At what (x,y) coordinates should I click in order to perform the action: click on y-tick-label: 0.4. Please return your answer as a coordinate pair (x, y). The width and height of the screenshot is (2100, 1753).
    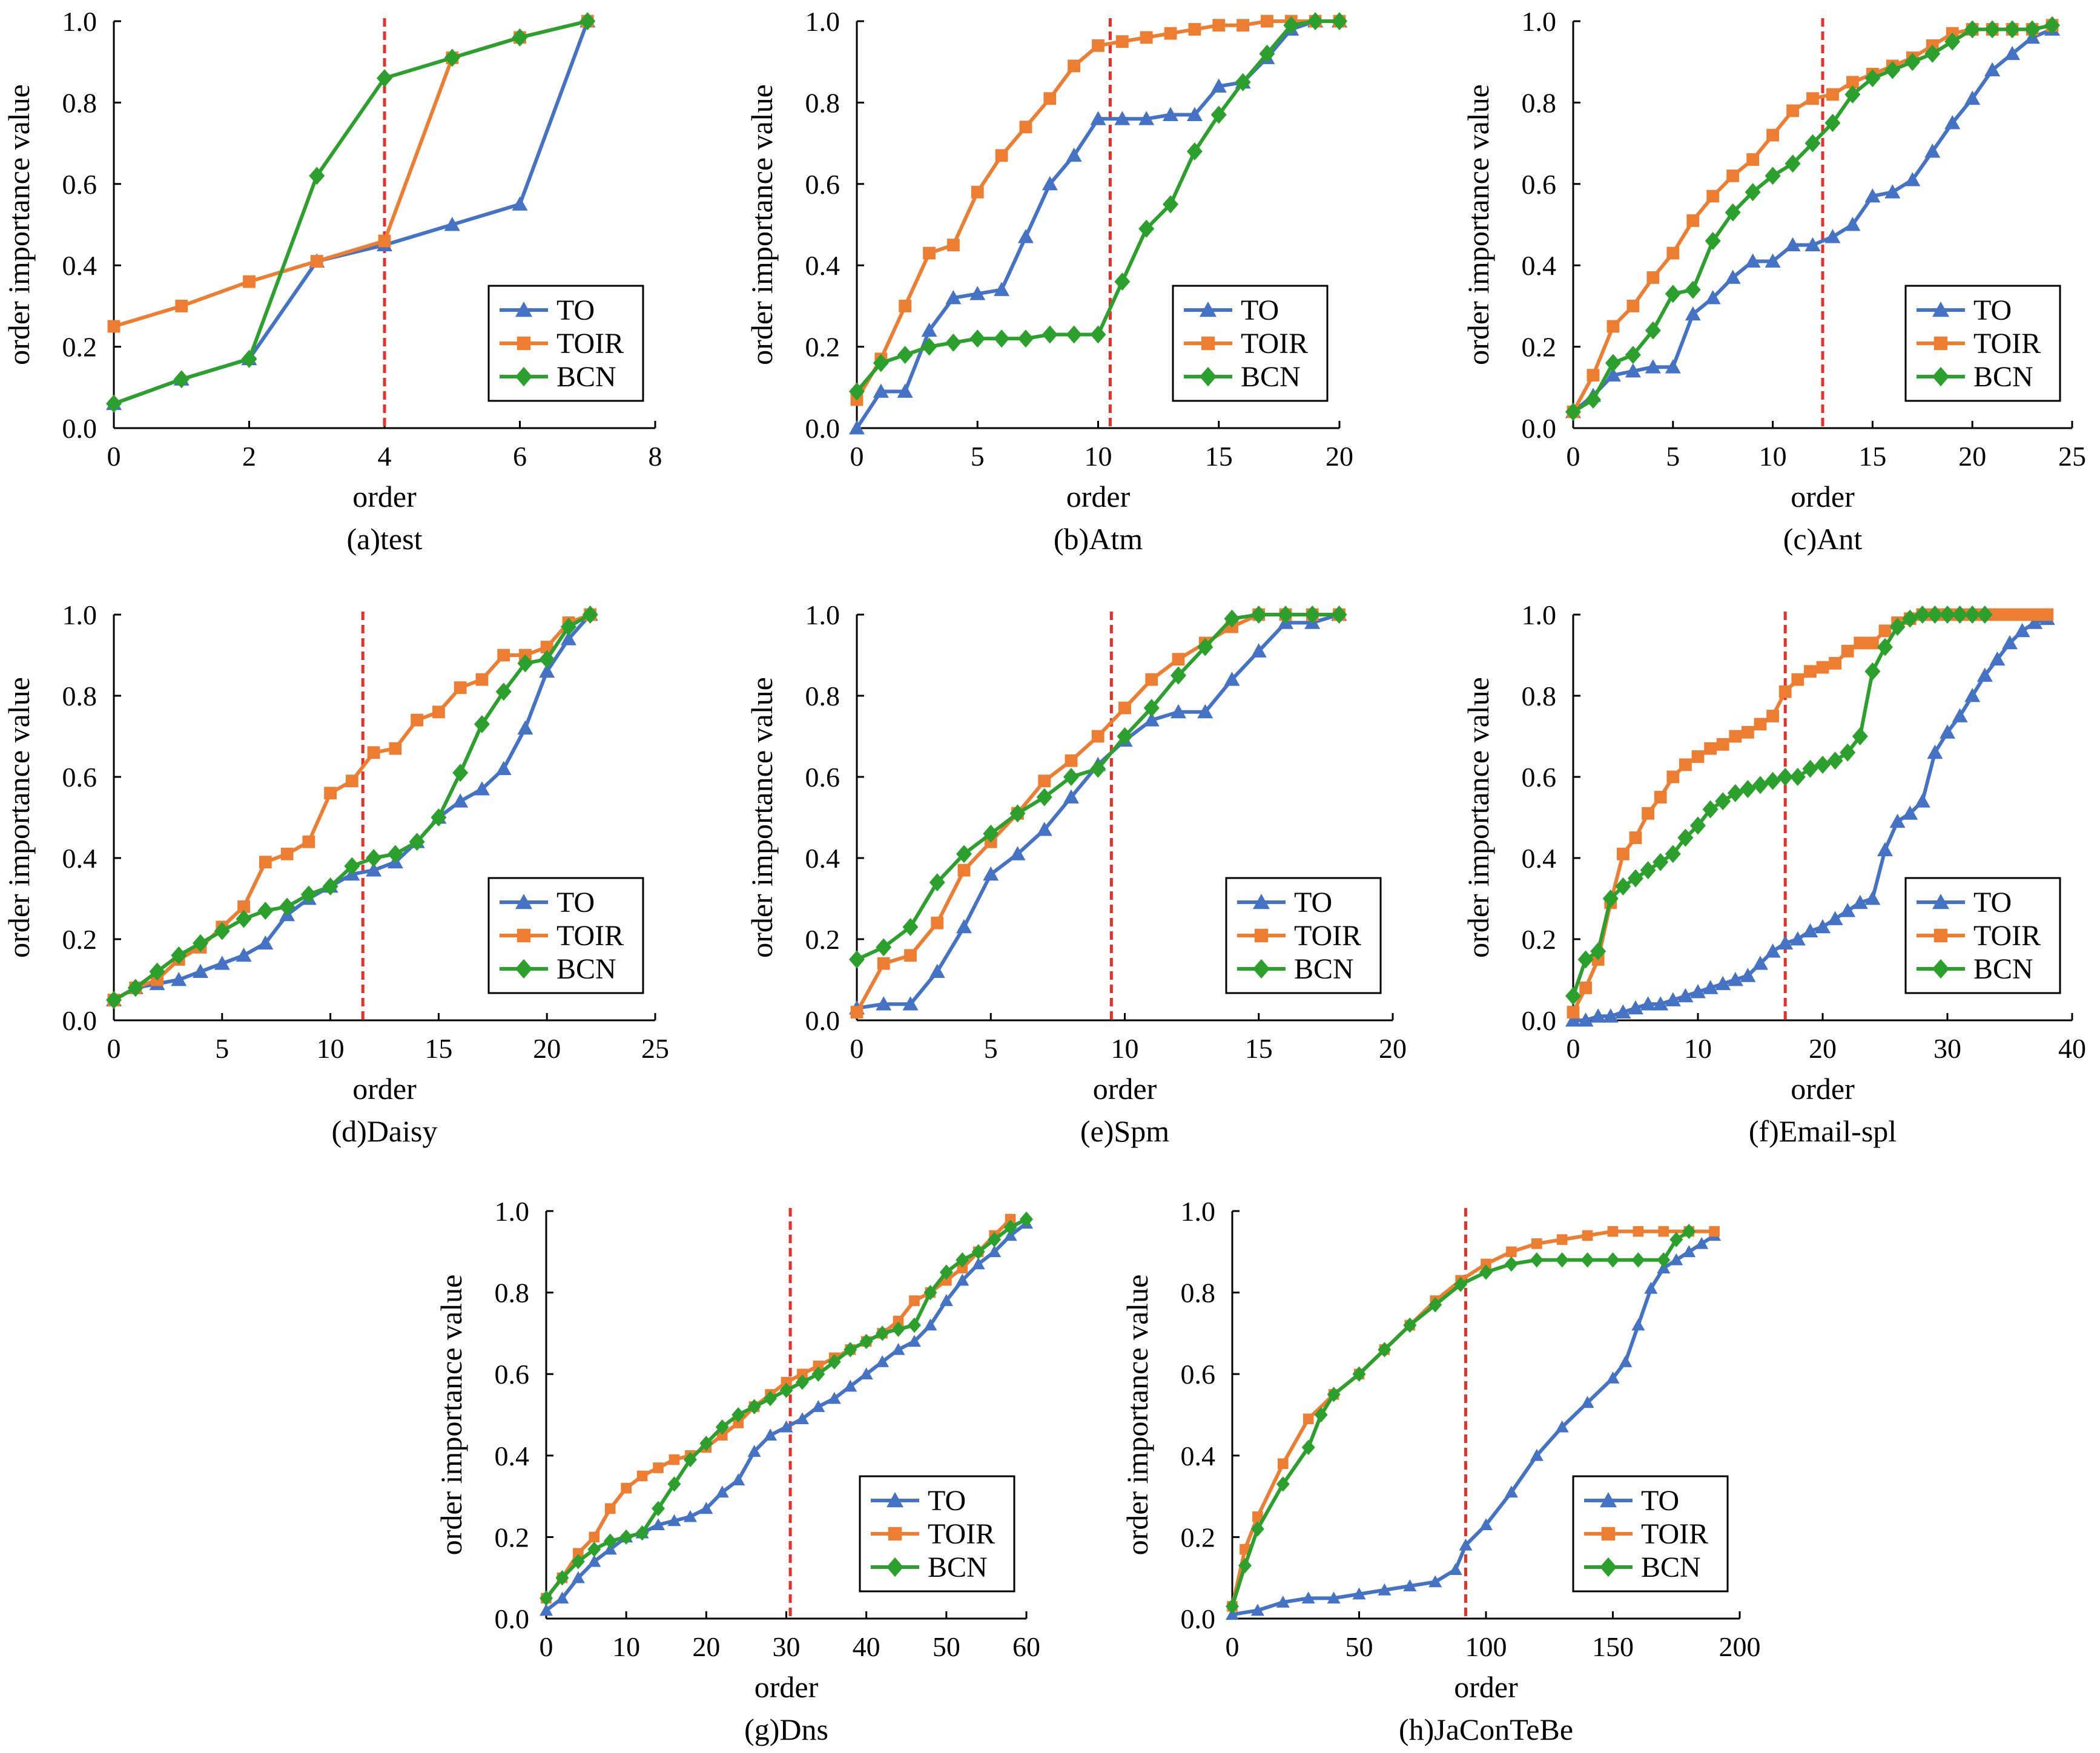
    Looking at the image, I should click on (1539, 858).